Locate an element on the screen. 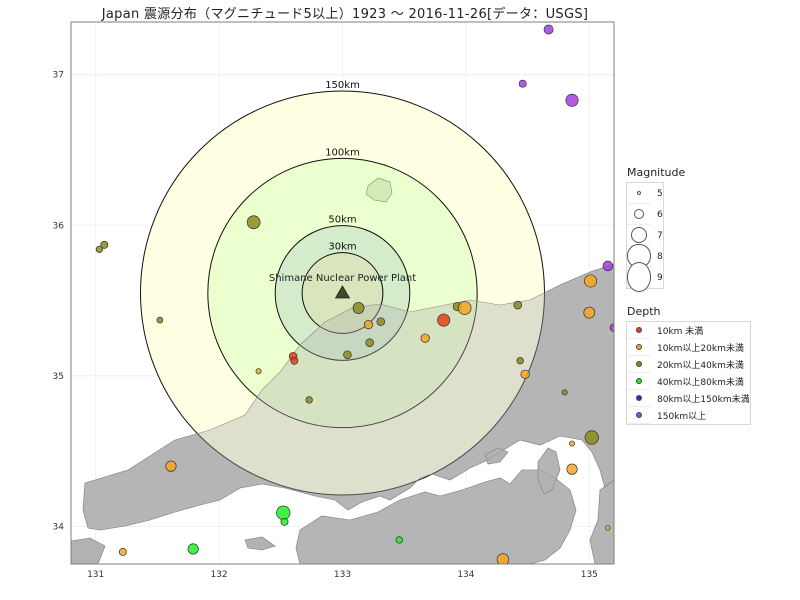 The height and width of the screenshot is (600, 800). ring-label: 50km is located at coordinates (342, 220).